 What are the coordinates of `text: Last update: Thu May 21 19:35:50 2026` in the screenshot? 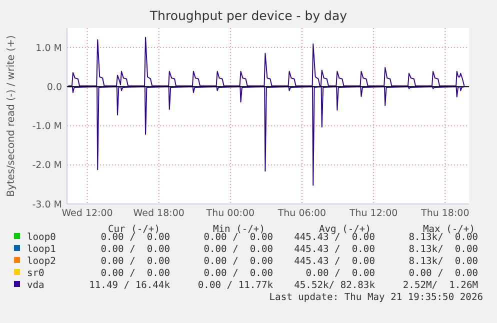 It's located at (376, 297).